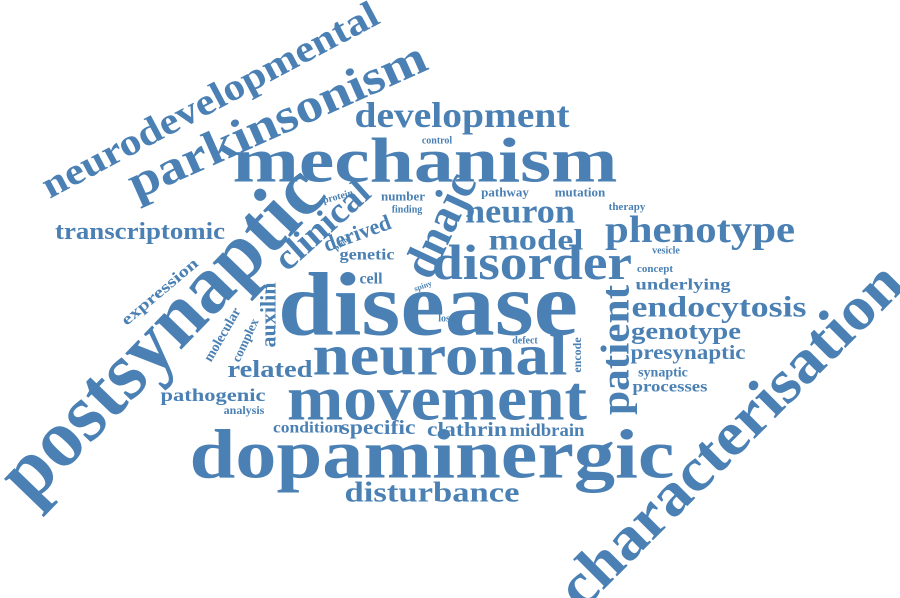 This screenshot has height=598, width=900. Describe the element at coordinates (525, 341) in the screenshot. I see `word: defect` at that location.